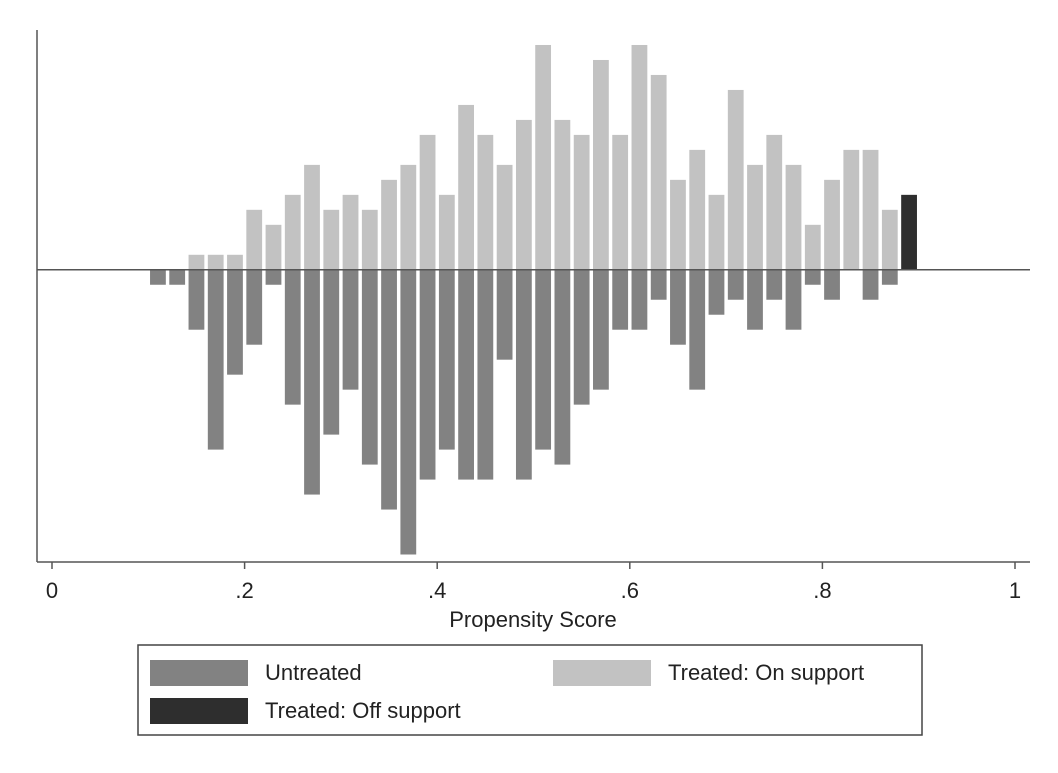 This screenshot has width=1058, height=773. What do you see at coordinates (822, 590) in the screenshot?
I see `x-tick-label: .8` at bounding box center [822, 590].